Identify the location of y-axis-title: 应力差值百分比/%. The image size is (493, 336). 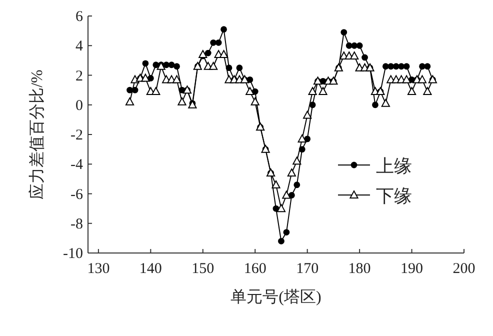
(37, 135).